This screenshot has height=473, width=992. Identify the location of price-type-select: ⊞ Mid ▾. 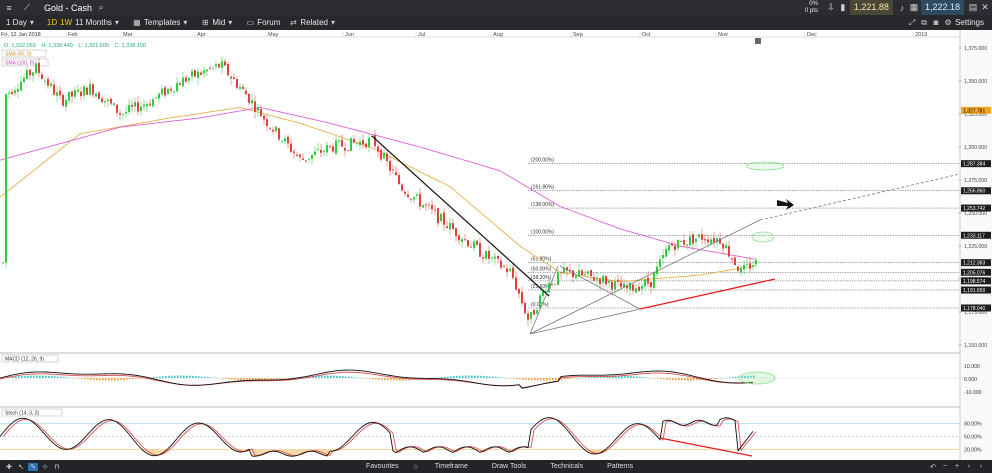
(218, 22).